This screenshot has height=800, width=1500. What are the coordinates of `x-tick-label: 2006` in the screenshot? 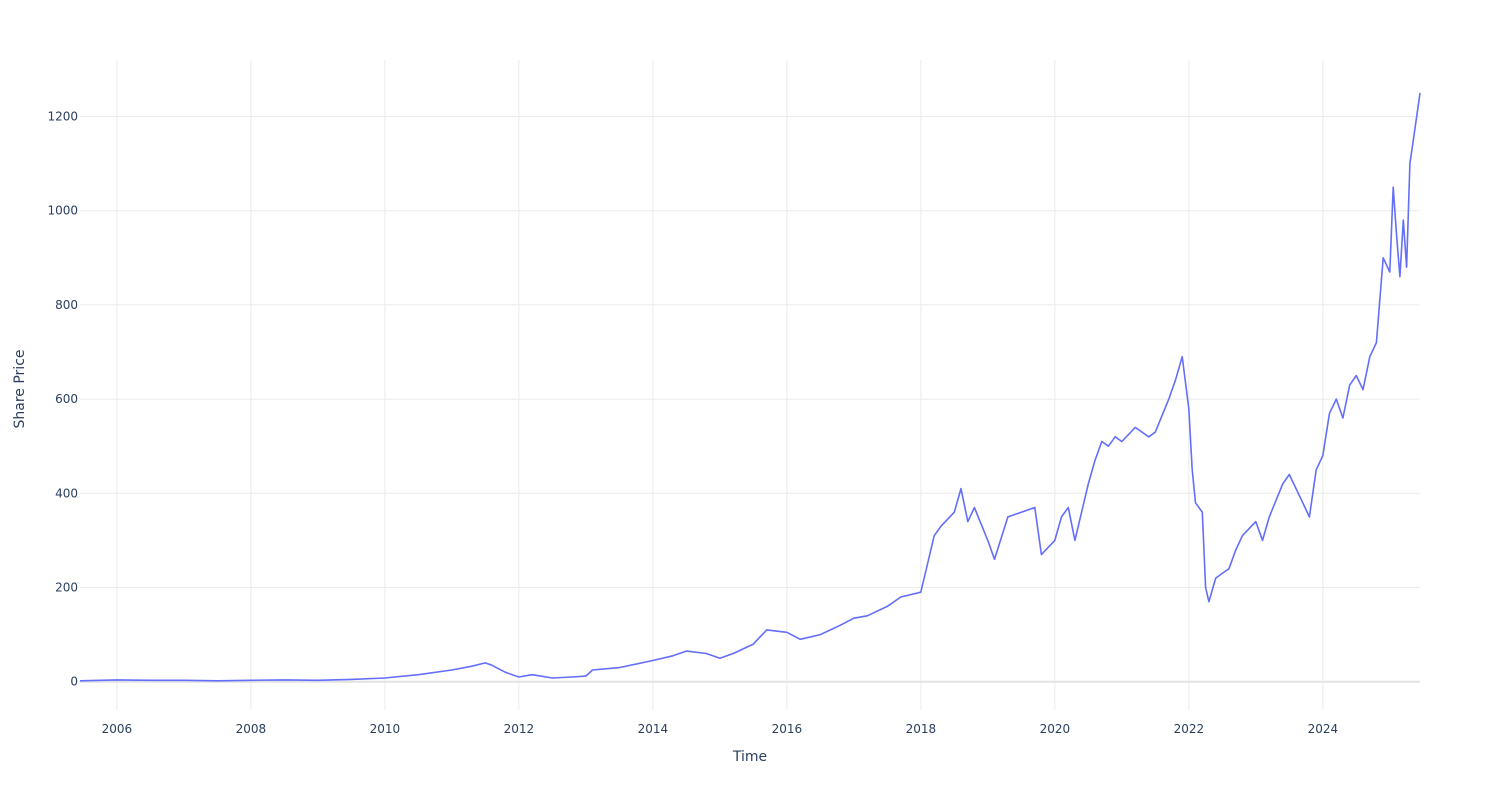 It's located at (117, 729).